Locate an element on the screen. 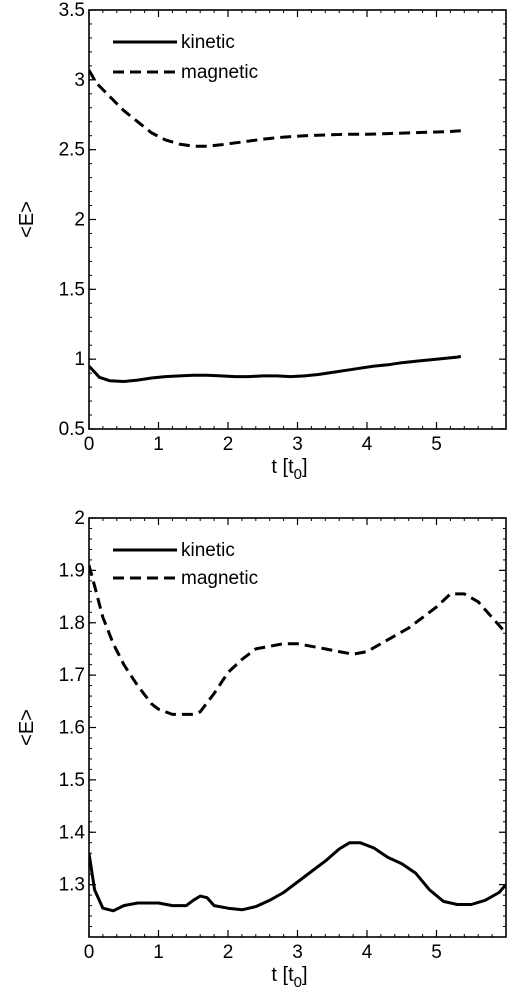 This screenshot has height=999, width=513. y-tick-label: 1 is located at coordinates (79, 359).